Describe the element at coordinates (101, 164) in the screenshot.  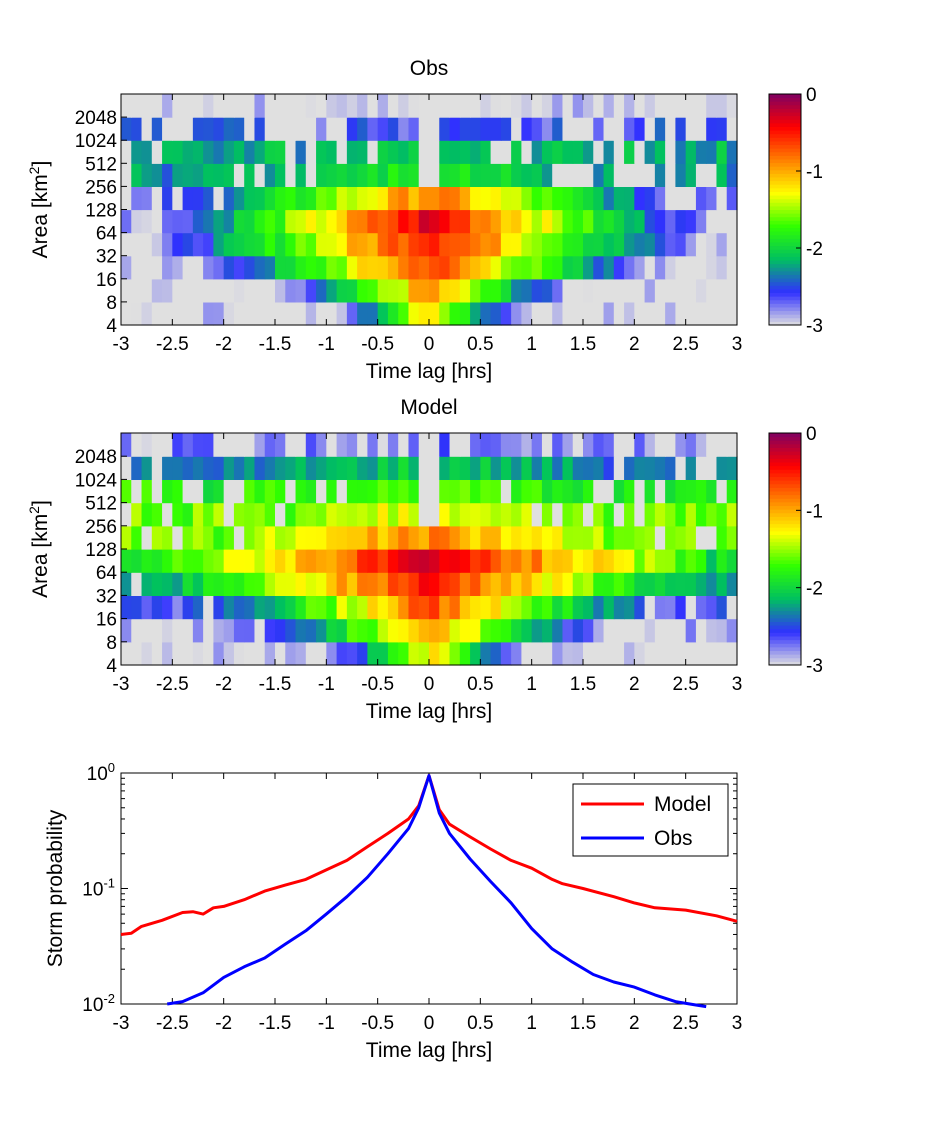
I see `y-tick-label: 512` at that location.